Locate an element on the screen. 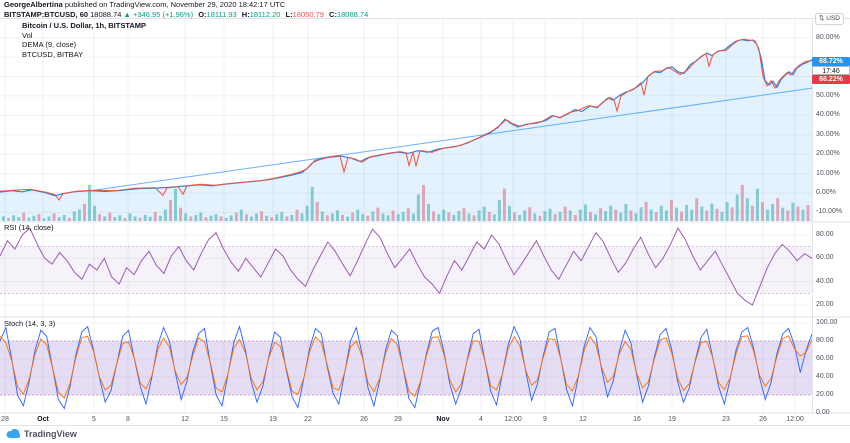 This screenshot has width=850, height=443. author-name: GeorgeAlbertina is located at coordinates (33, 4).